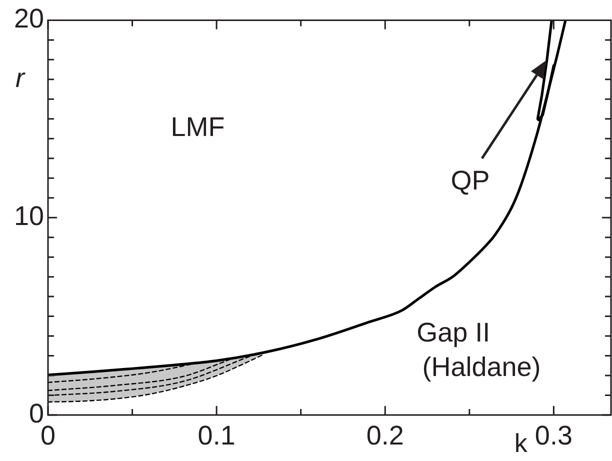  I want to click on x-tick-label: 0.1, so click(217, 435).